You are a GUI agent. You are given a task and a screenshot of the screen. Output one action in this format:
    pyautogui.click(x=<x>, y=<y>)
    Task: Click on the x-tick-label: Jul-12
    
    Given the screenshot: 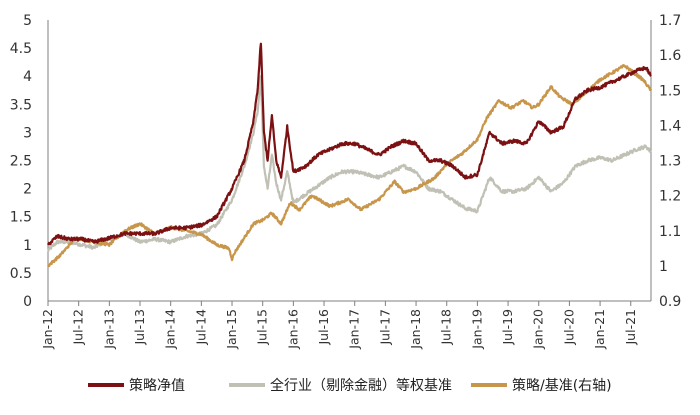 What is the action you would take?
    pyautogui.click(x=78, y=327)
    